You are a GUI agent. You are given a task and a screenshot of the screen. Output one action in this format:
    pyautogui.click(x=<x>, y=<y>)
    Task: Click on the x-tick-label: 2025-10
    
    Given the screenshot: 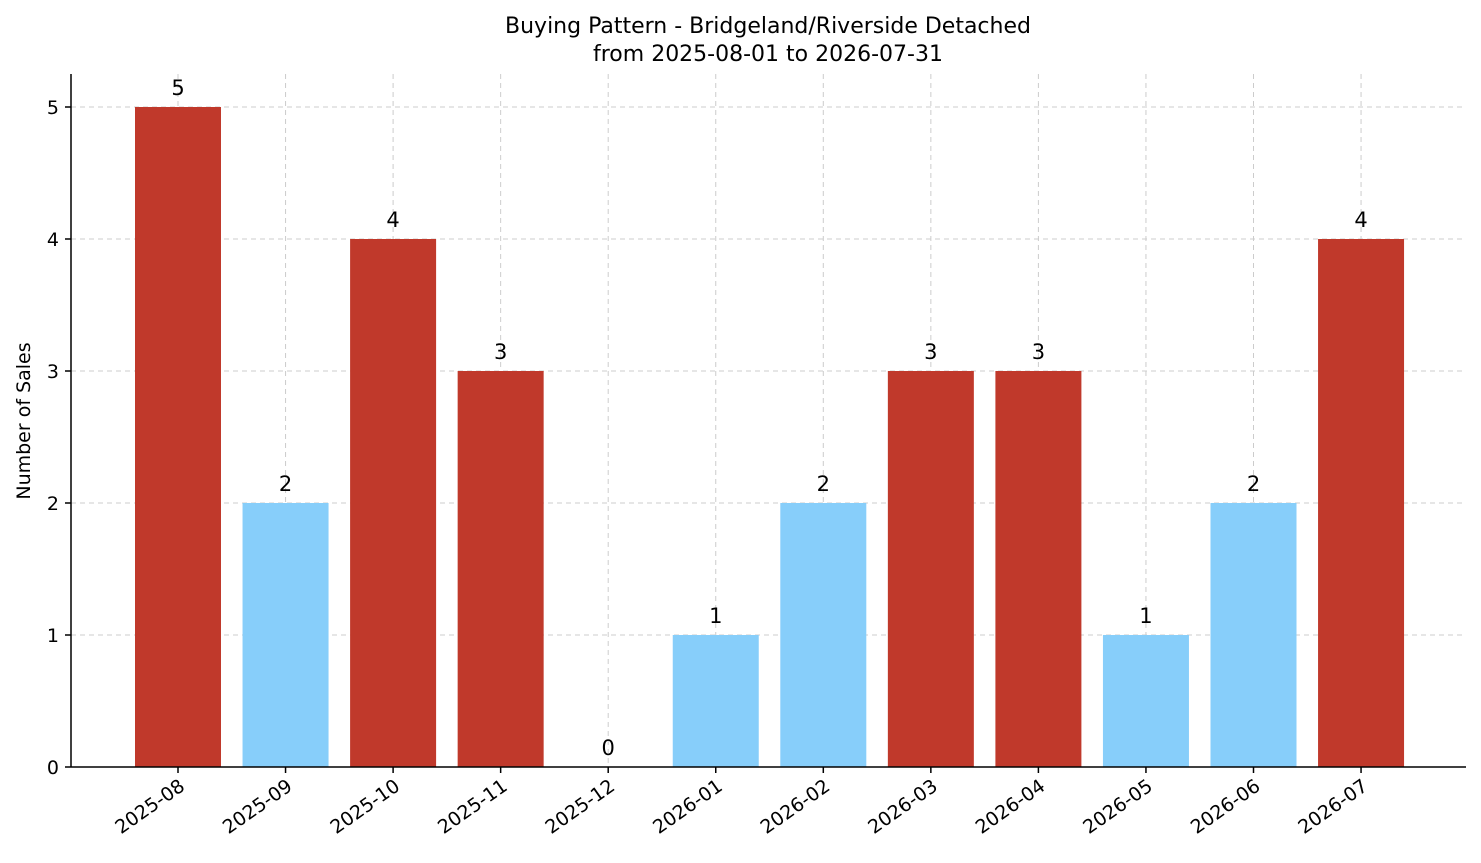 What is the action you would take?
    pyautogui.click(x=365, y=807)
    